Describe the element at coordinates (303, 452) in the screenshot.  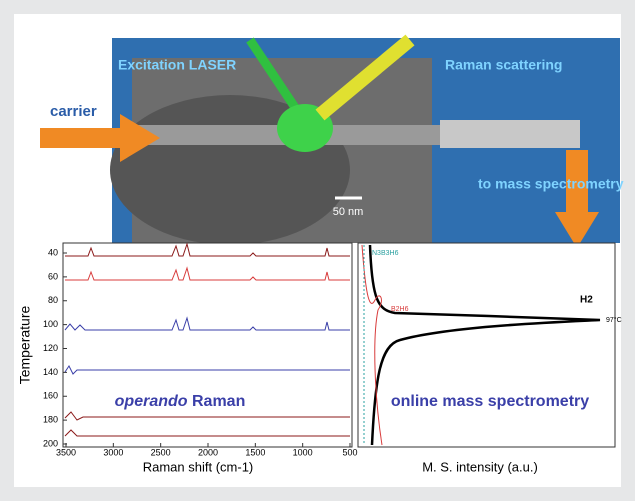
I see `x-tick-label: 1000` at that location.